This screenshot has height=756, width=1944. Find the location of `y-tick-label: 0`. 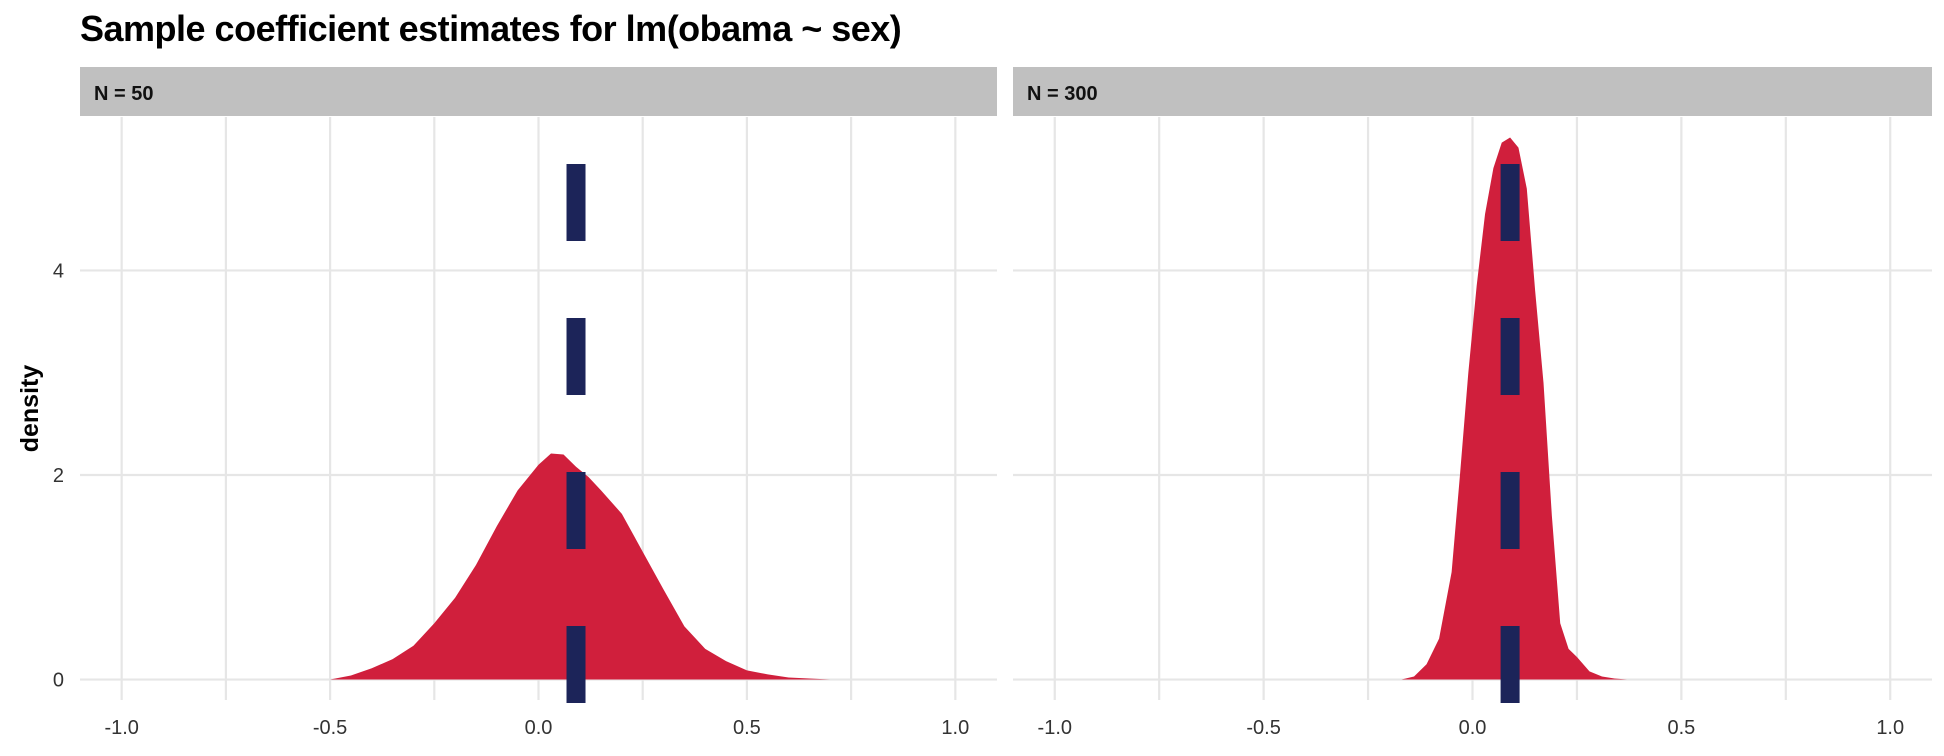

y-tick-label: 0 is located at coordinates (58, 681).